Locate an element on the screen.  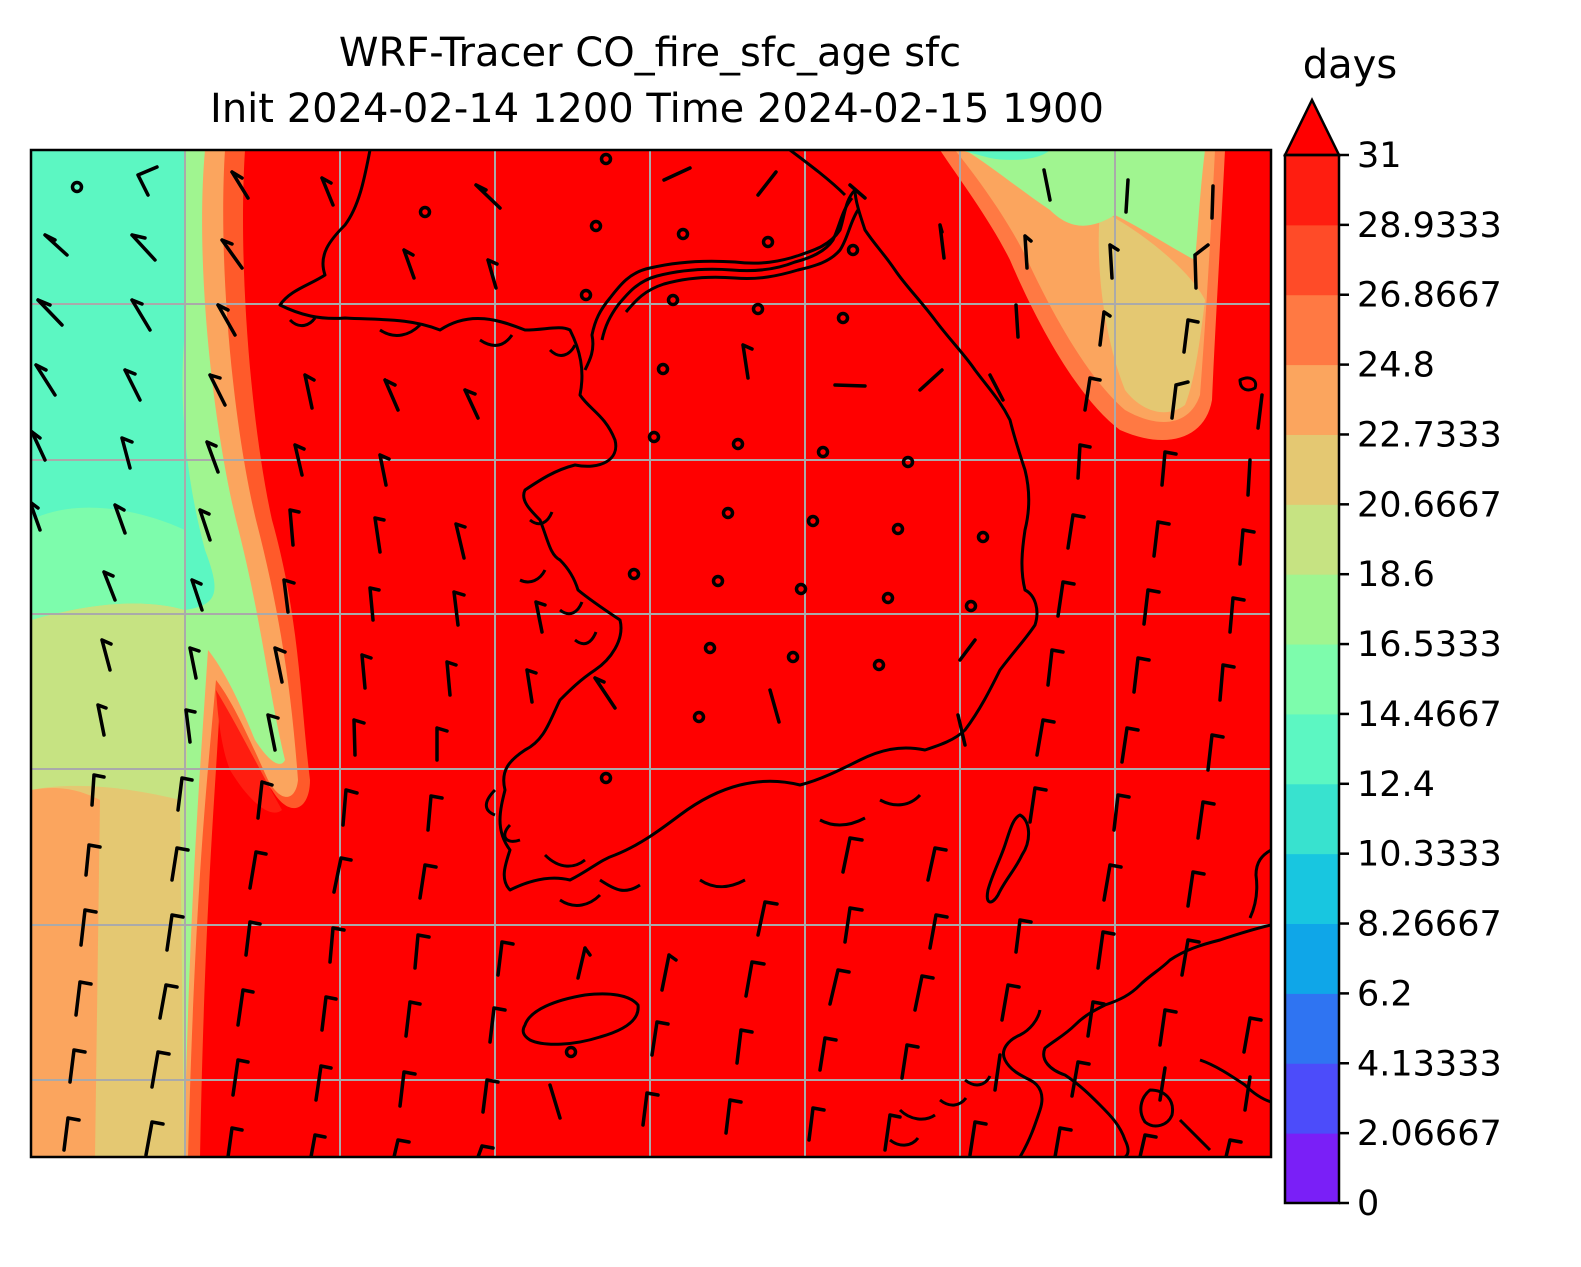
colorbar-tick-label: 20.6667 is located at coordinates (1429, 505).